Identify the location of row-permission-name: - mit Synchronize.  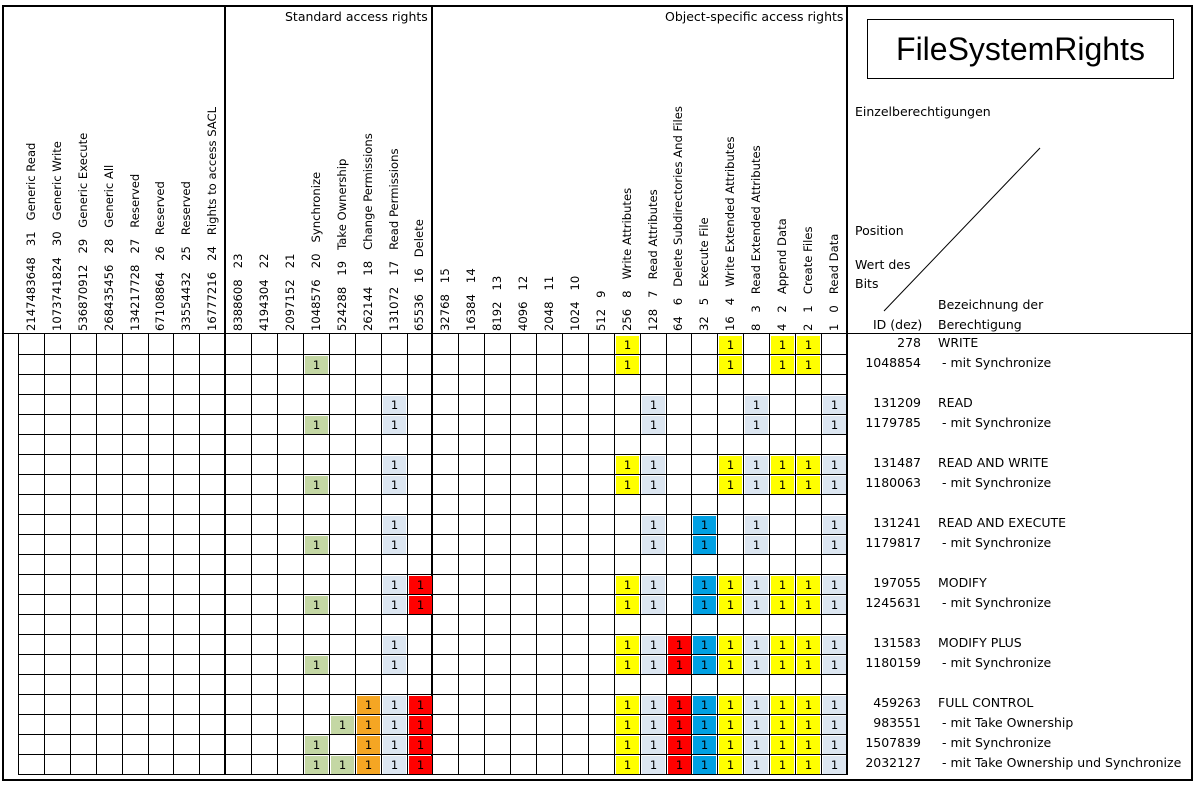
(995, 602).